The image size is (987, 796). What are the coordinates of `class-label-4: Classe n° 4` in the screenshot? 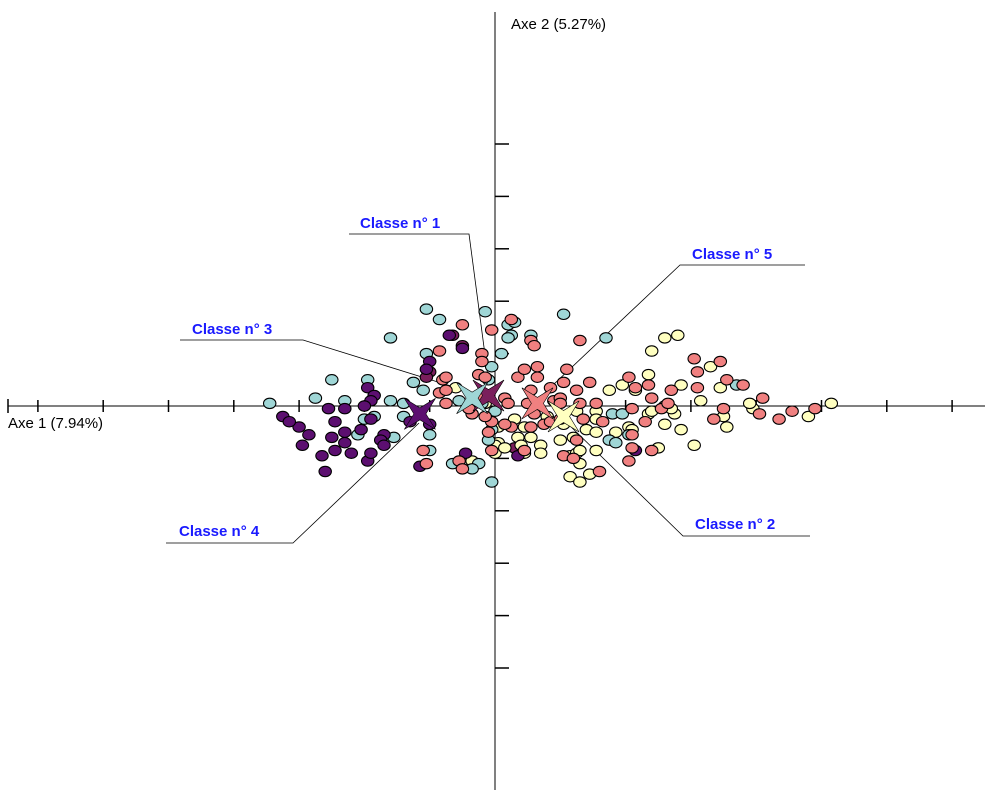 It's located at (219, 531).